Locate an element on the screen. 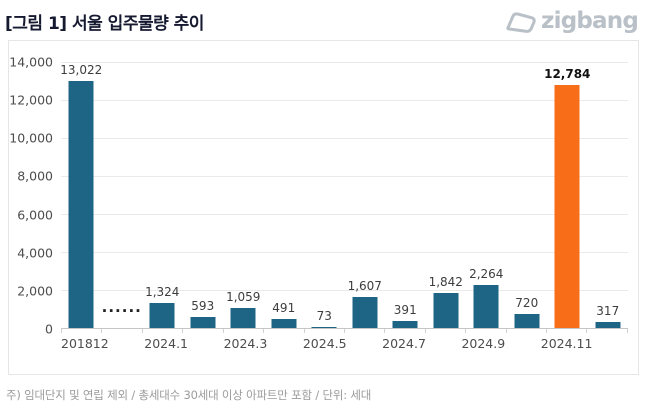  value-label: 73 is located at coordinates (324, 315).